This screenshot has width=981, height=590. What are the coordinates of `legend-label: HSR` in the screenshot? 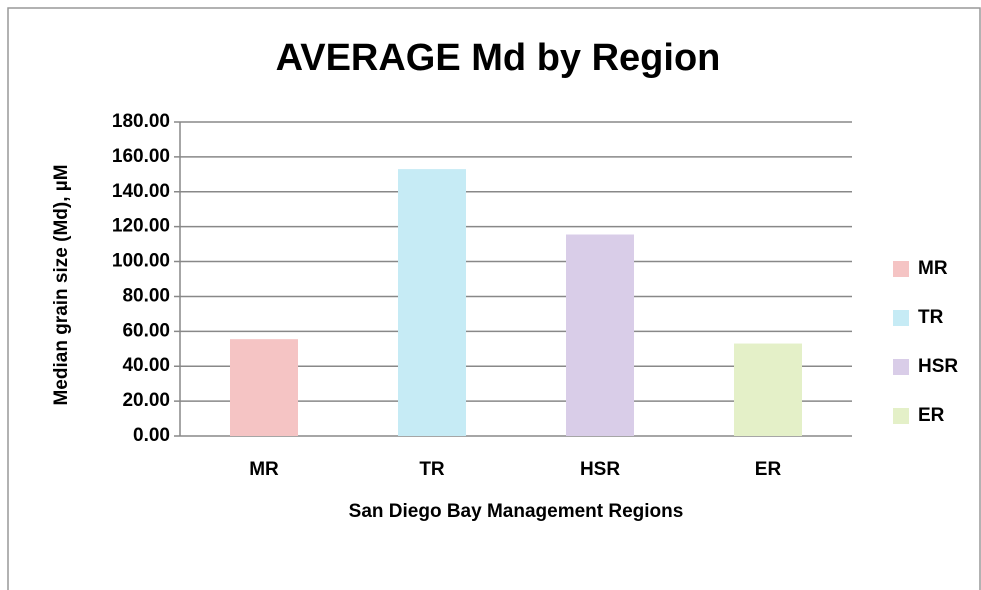 It's located at (938, 366).